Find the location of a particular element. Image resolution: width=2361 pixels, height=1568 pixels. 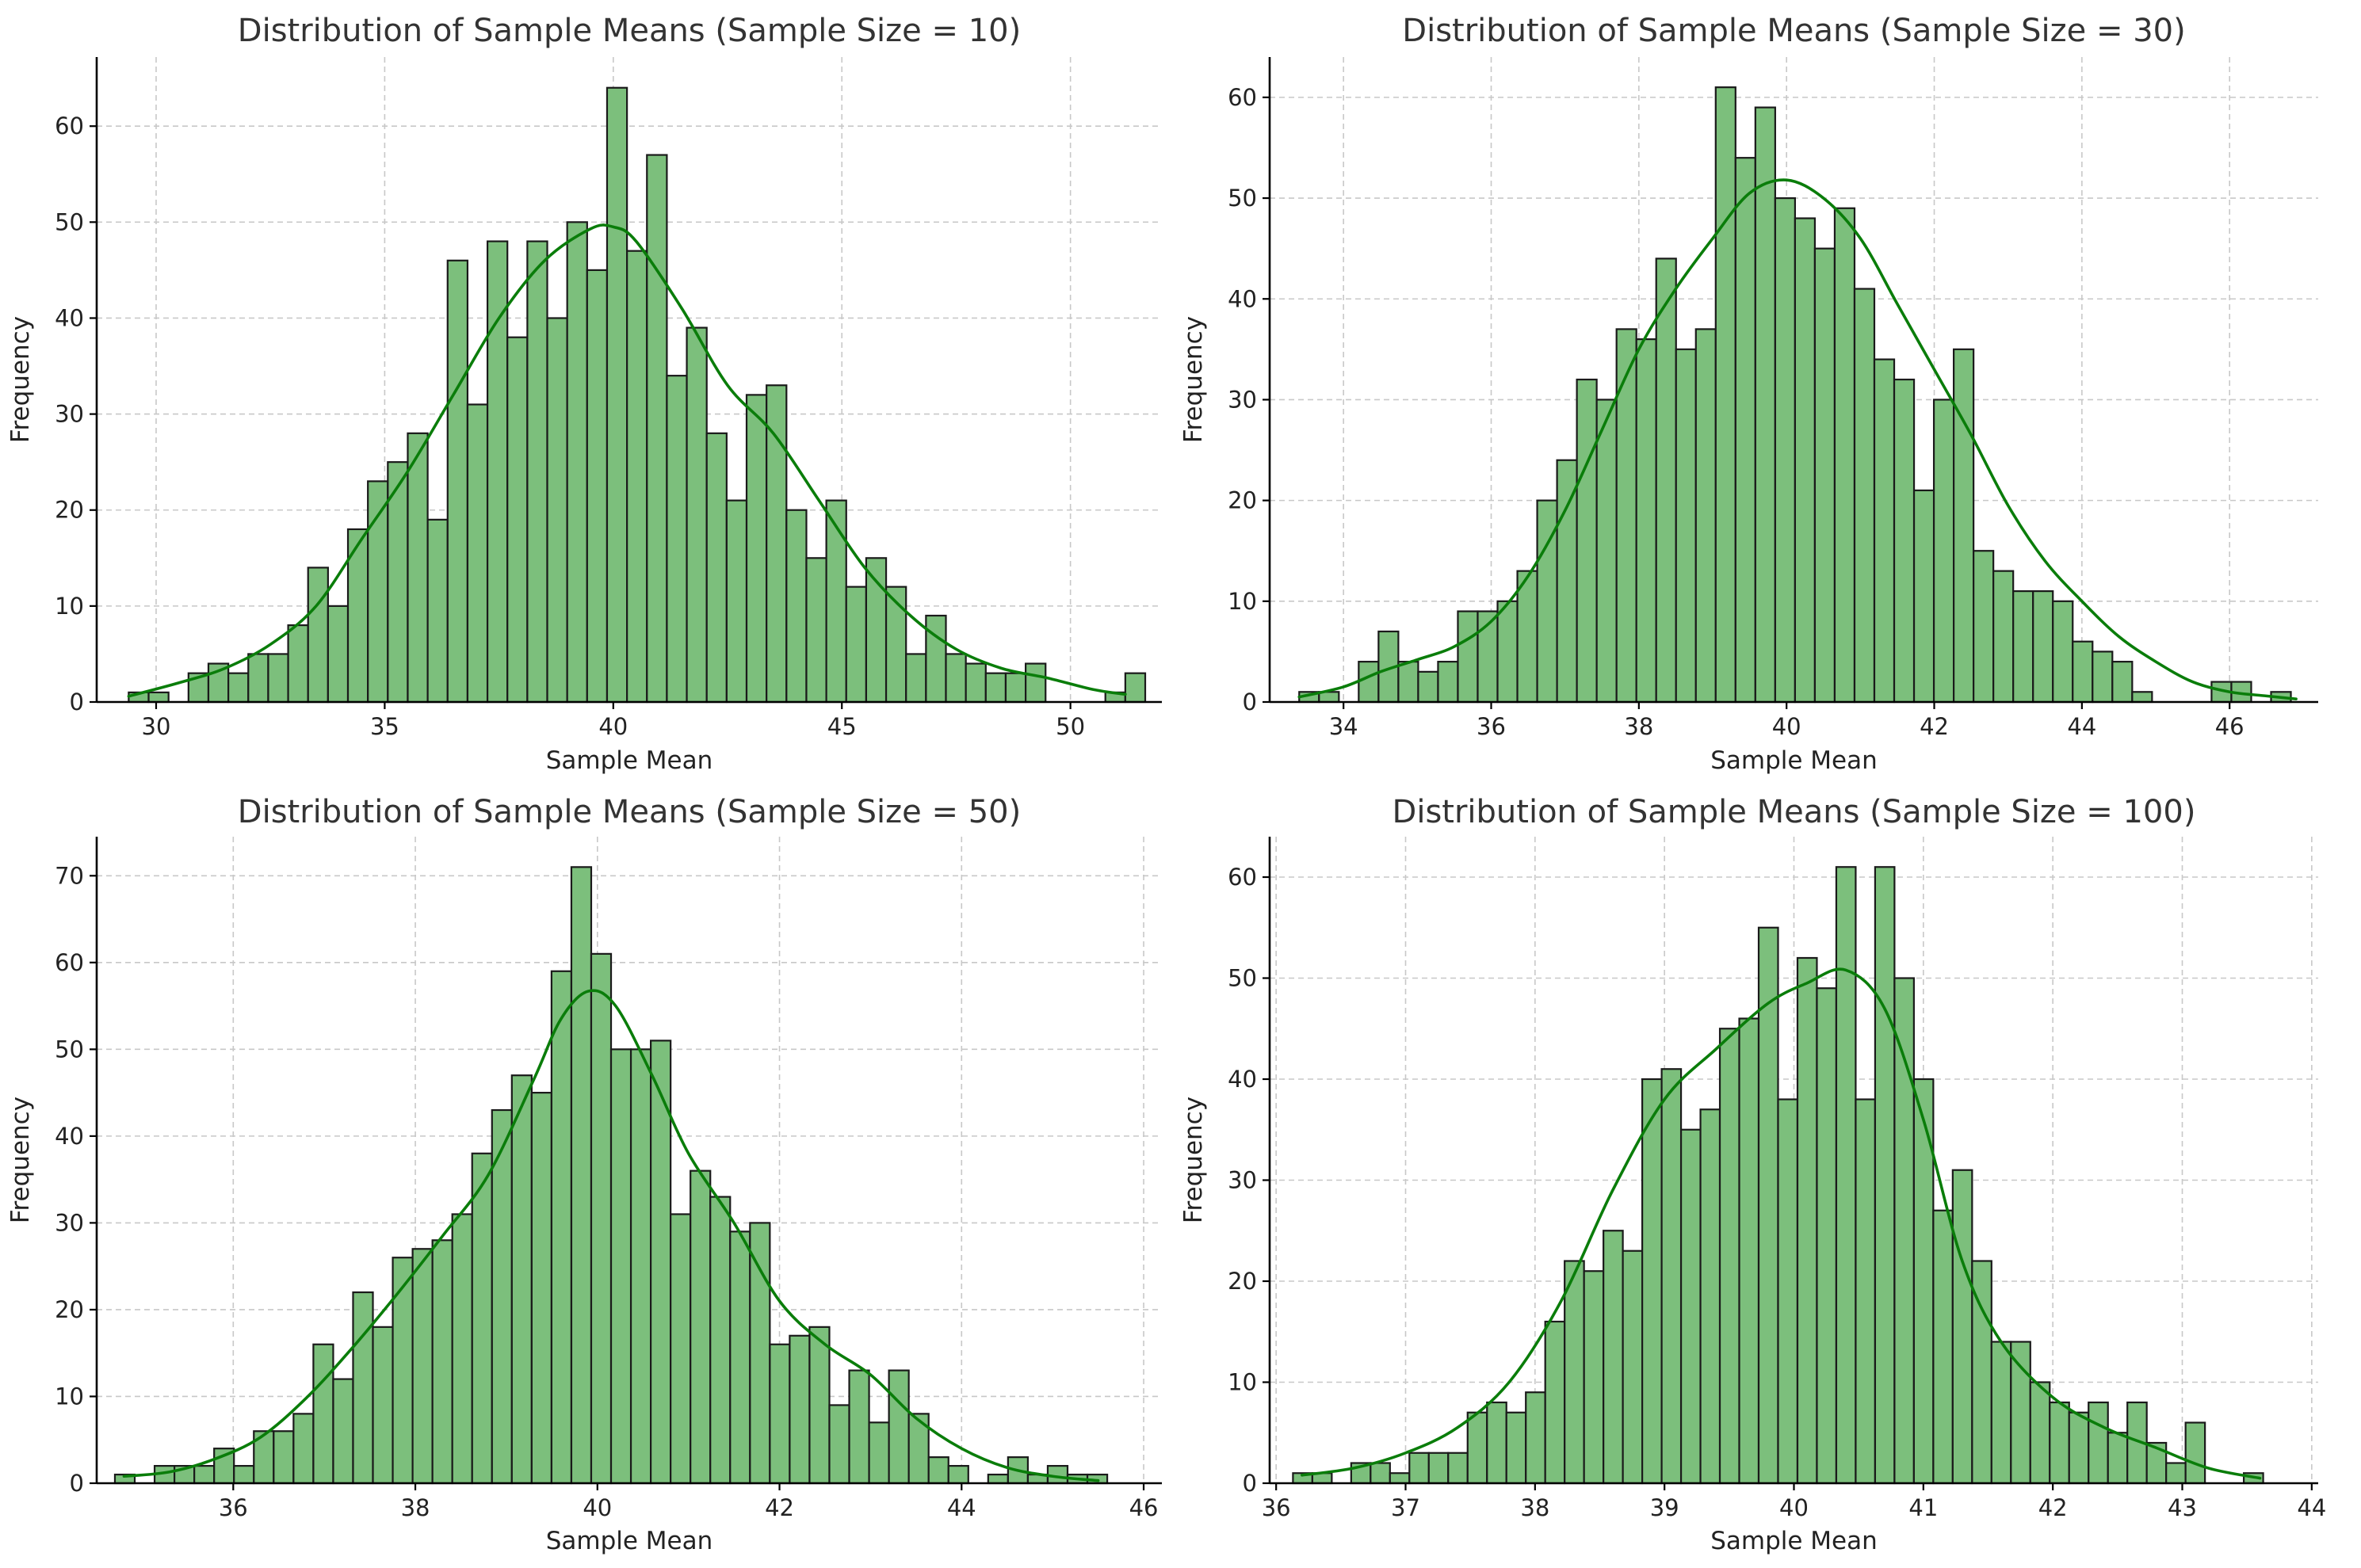

y-tick-label: 70 is located at coordinates (69, 875).